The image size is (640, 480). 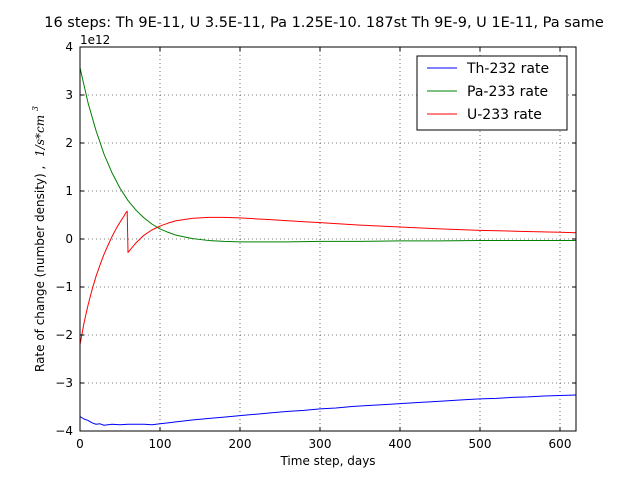 I want to click on legend-label-pa-233: Pa-233 rate, so click(x=507, y=92).